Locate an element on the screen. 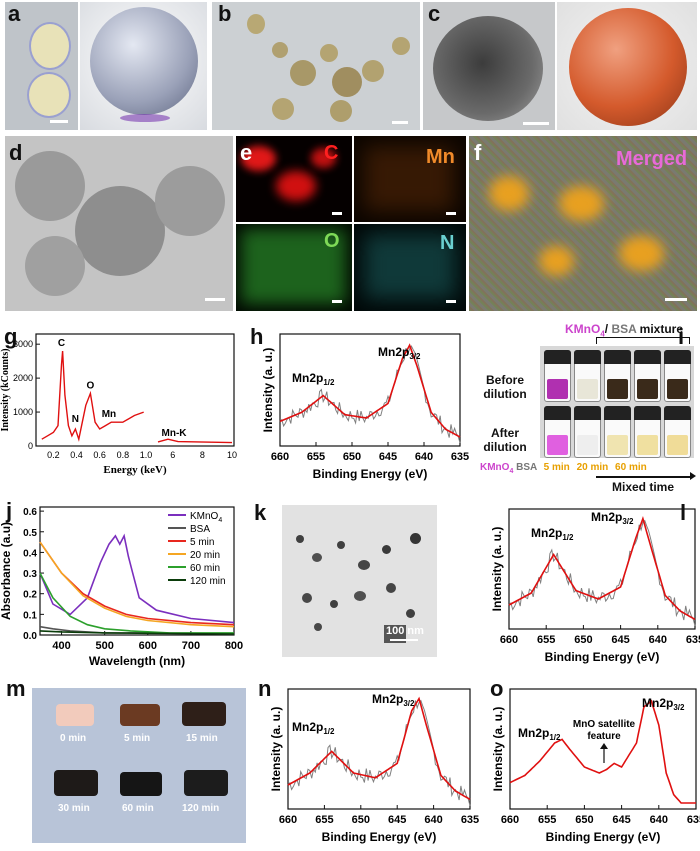 The image size is (700, 851). legend-label-0: KMnO4 is located at coordinates (206, 517).